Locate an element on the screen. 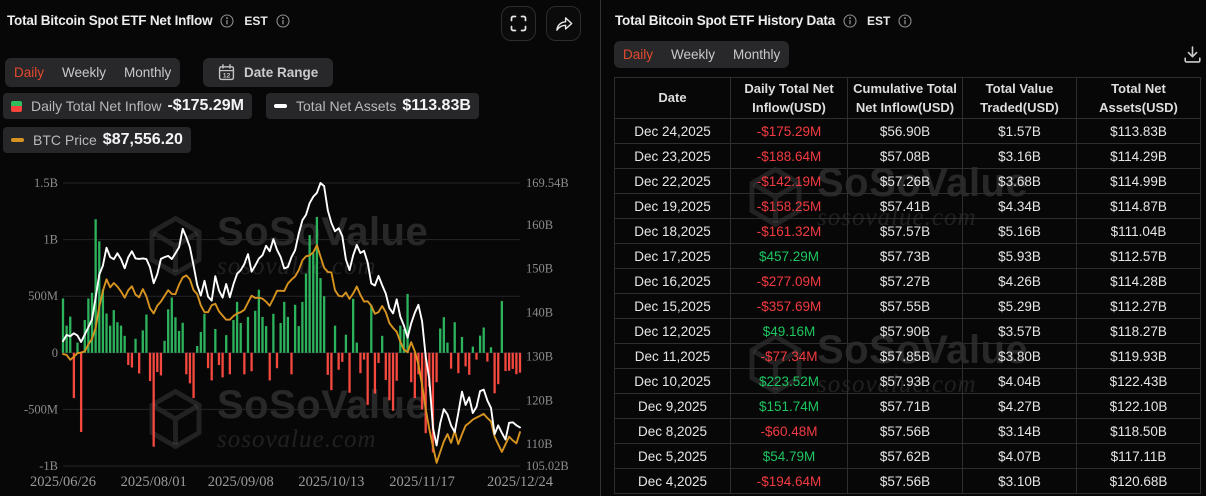 Image resolution: width=1206 pixels, height=496 pixels. cell-traded: $3.68B is located at coordinates (1019, 181).